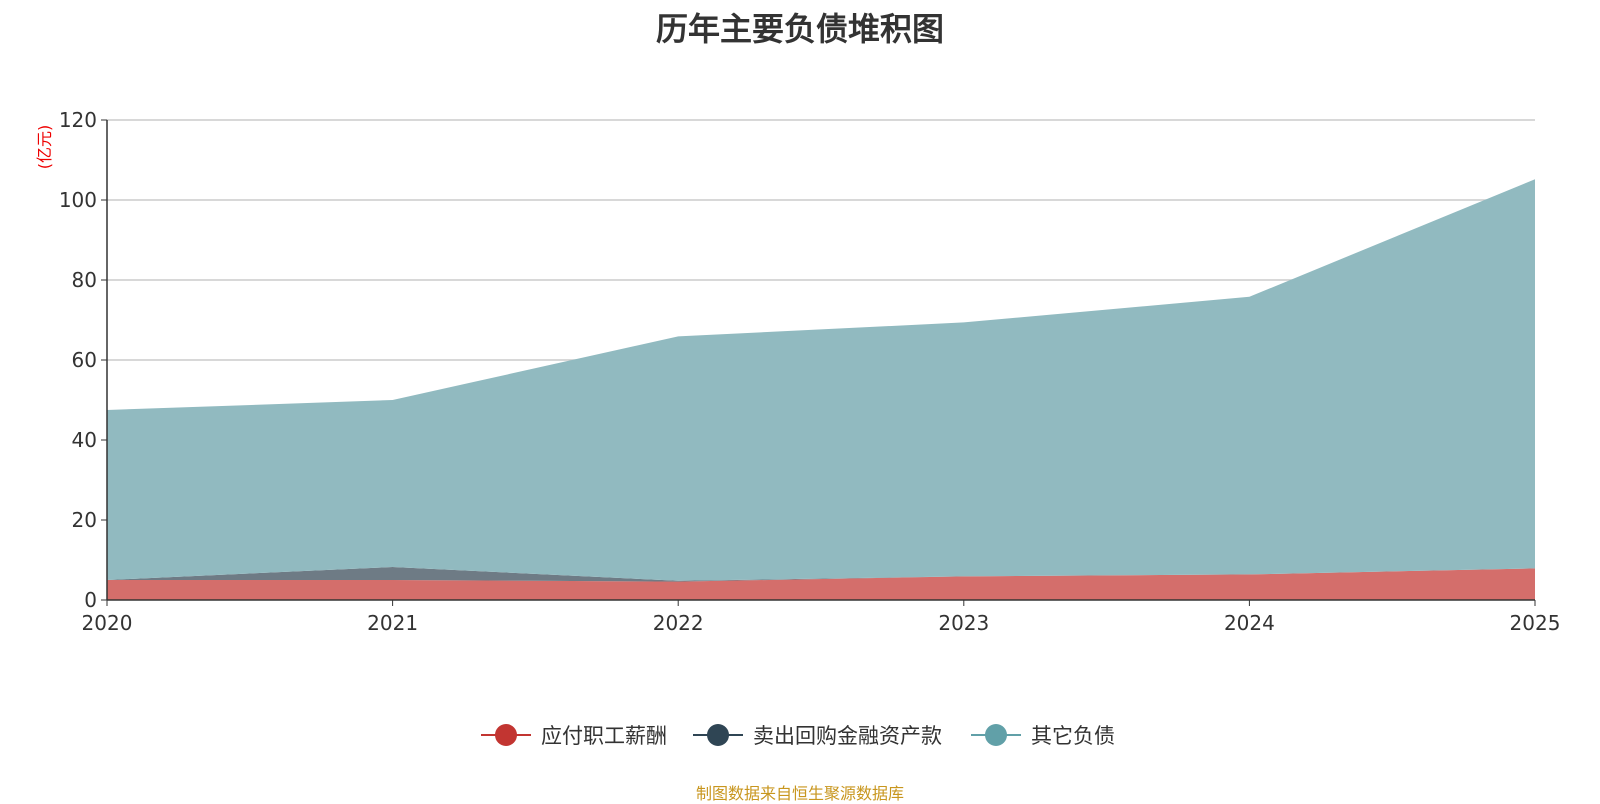 Image resolution: width=1600 pixels, height=804 pixels. What do you see at coordinates (847, 736) in the screenshot?
I see `legend-label: 卖出回购金融资产款` at bounding box center [847, 736].